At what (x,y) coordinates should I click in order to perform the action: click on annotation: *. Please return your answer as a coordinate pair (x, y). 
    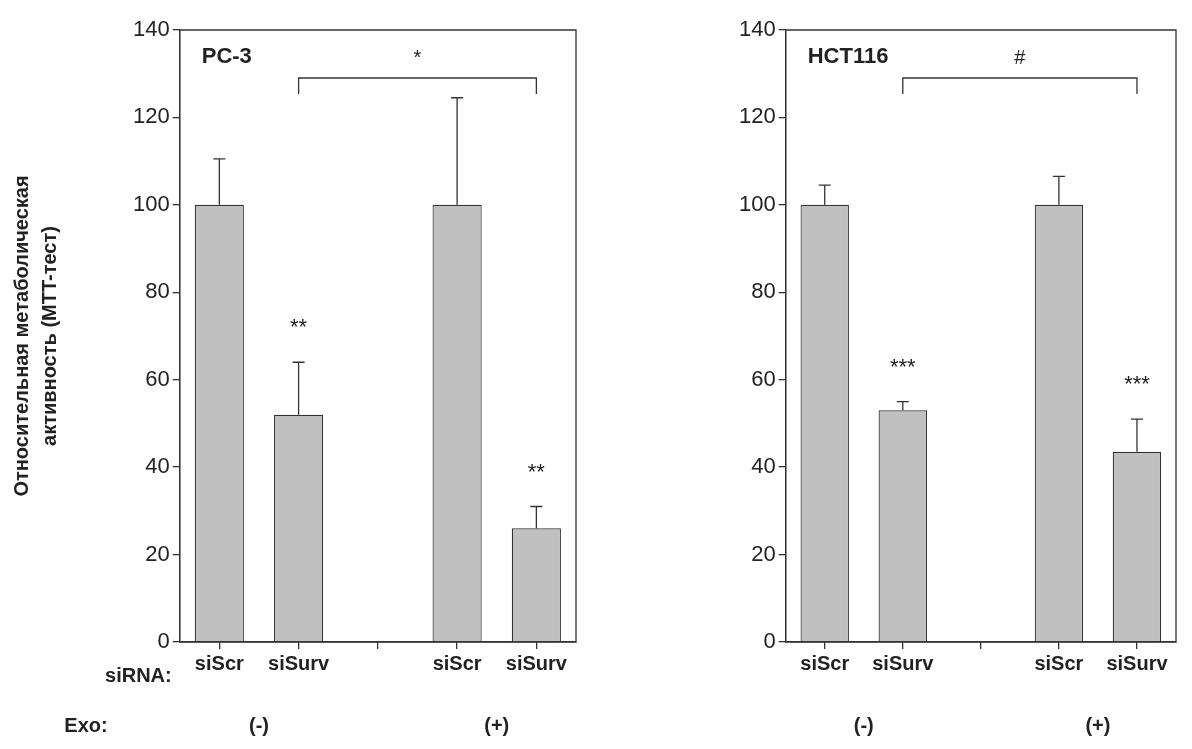
    Looking at the image, I should click on (417, 56).